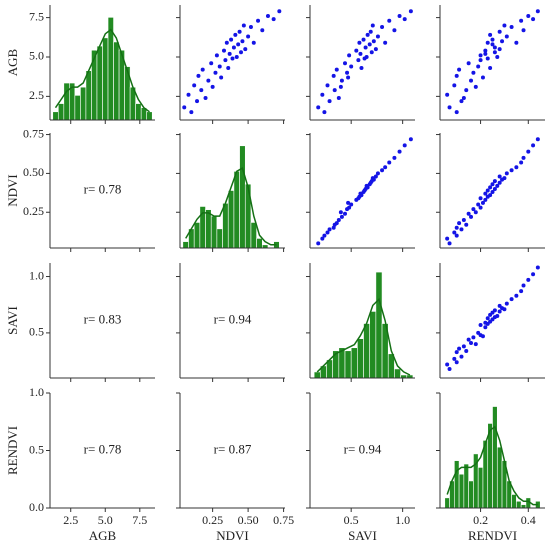  What do you see at coordinates (12, 62) in the screenshot?
I see `y-axis-label: AGB` at bounding box center [12, 62].